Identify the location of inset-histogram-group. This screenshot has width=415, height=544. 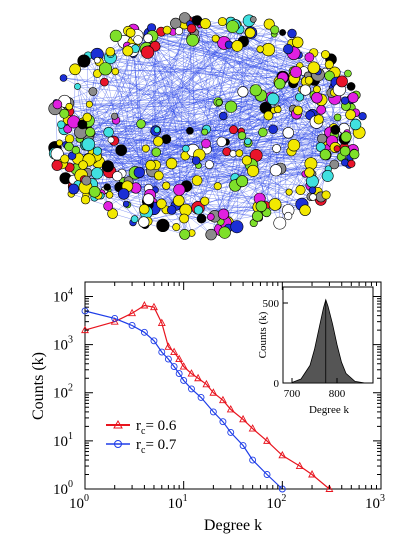
(328, 341).